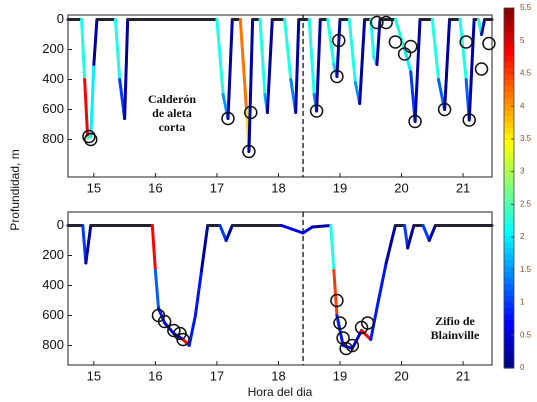  Describe the element at coordinates (60, 224) in the screenshot. I see `y-tick-label: 0` at that location.